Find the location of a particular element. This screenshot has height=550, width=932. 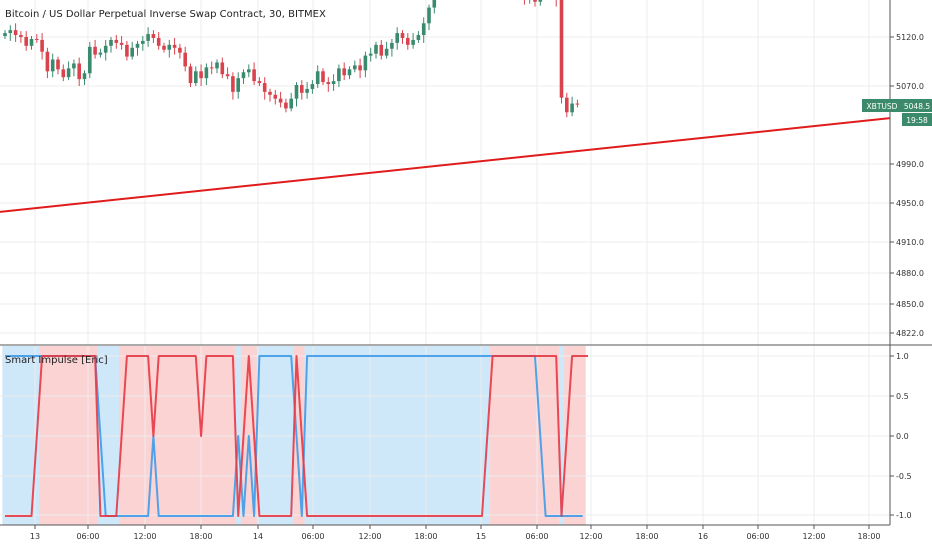

price-tick-label: 5120.0 is located at coordinates (910, 37).